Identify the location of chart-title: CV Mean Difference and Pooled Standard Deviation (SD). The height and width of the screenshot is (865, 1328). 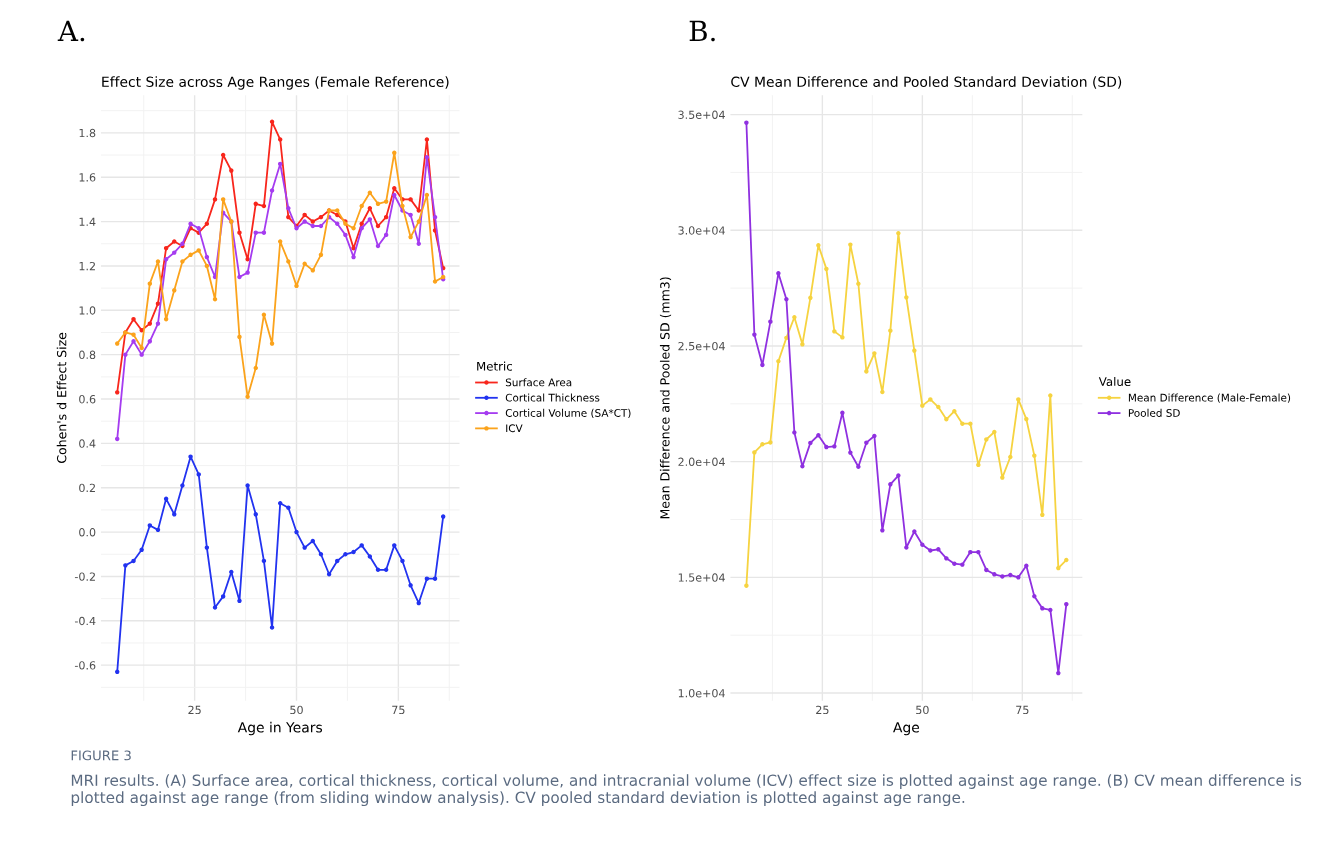
(926, 82).